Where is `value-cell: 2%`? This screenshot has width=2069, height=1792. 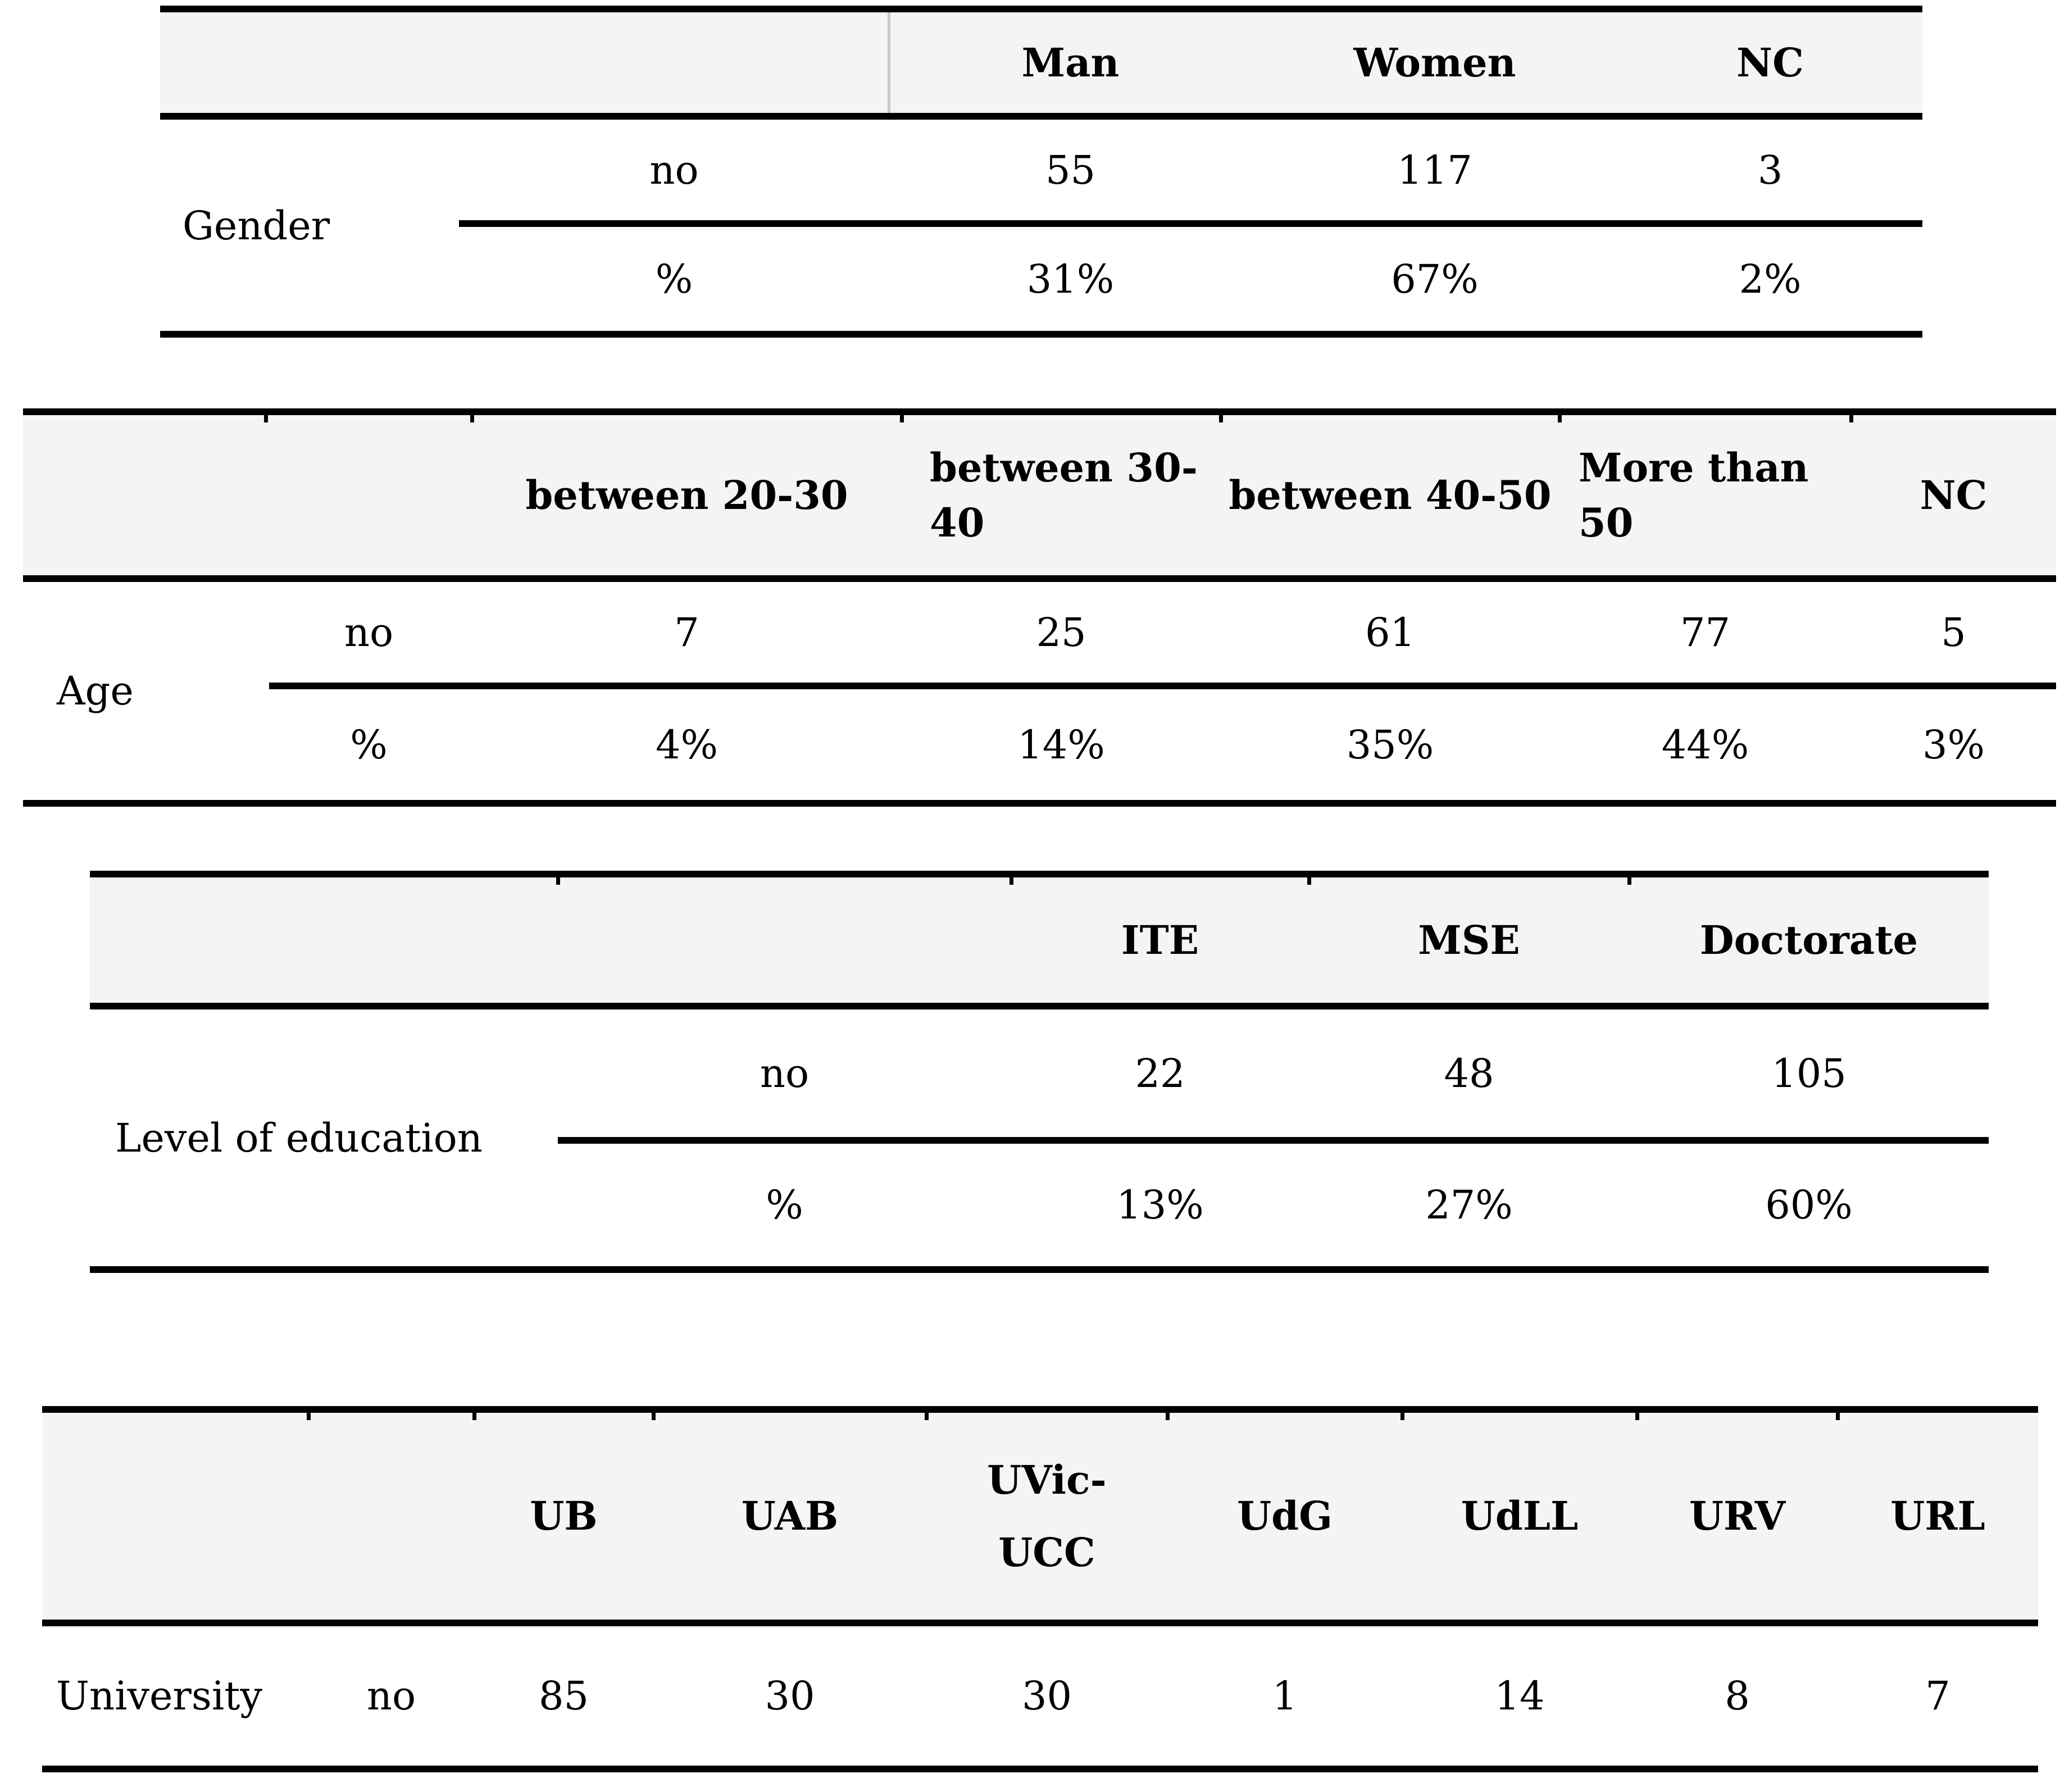 value-cell: 2% is located at coordinates (1770, 279).